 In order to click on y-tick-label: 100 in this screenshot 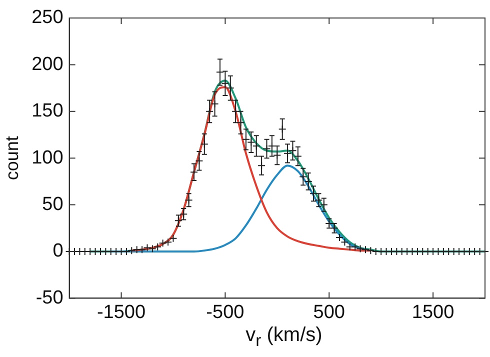, I will do `click(48, 157)`.